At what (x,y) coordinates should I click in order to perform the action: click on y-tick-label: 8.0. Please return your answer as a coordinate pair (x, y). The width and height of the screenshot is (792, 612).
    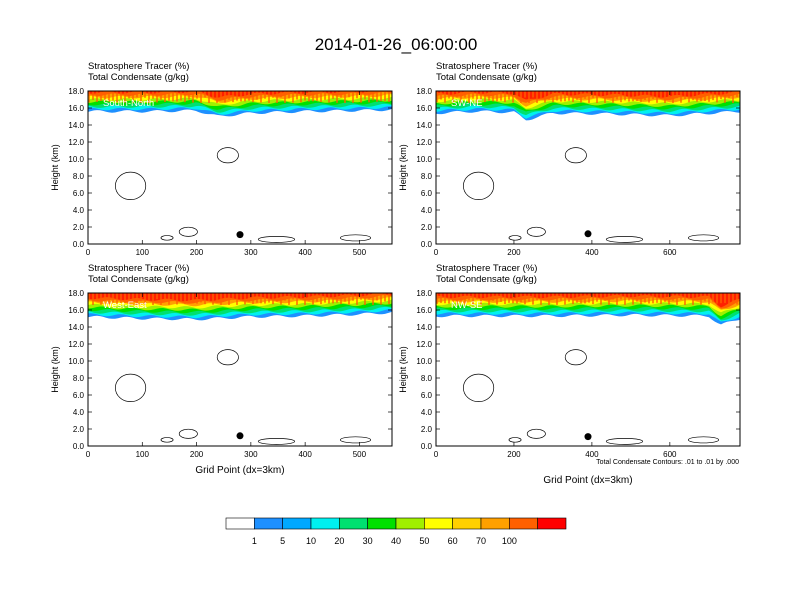
    Looking at the image, I should click on (427, 176).